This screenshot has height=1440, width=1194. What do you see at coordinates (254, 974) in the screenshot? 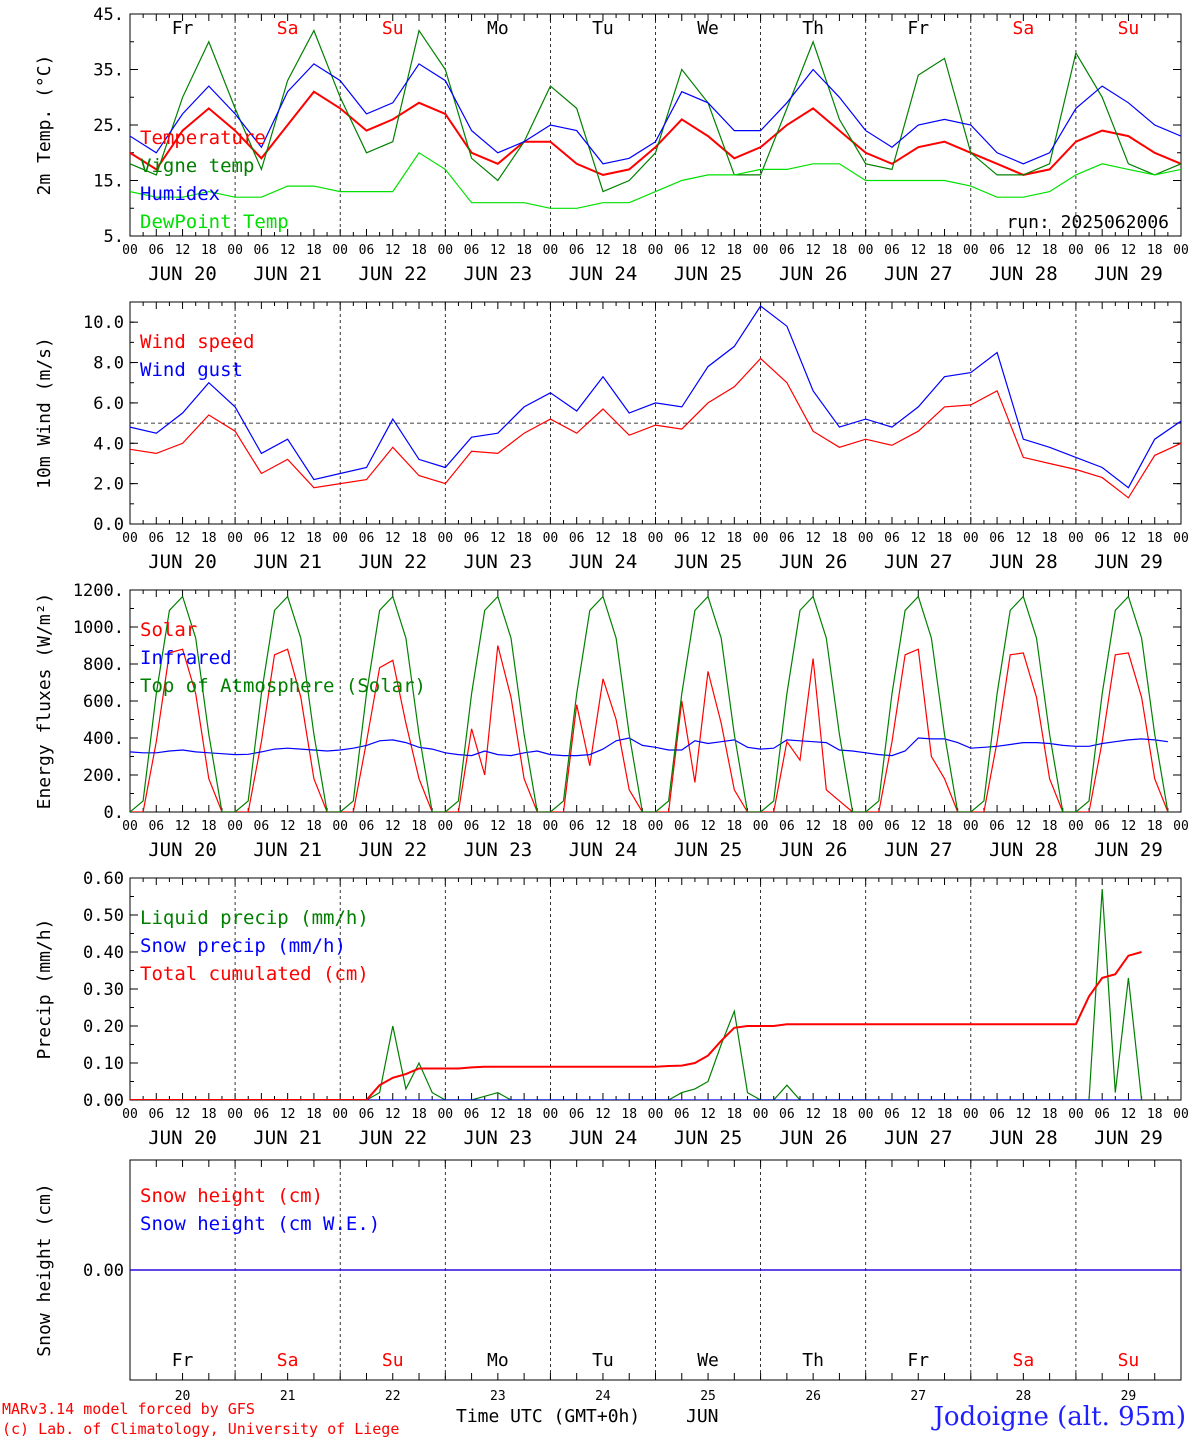
I see `legend-entry: Total cumulated (cm)` at bounding box center [254, 974].